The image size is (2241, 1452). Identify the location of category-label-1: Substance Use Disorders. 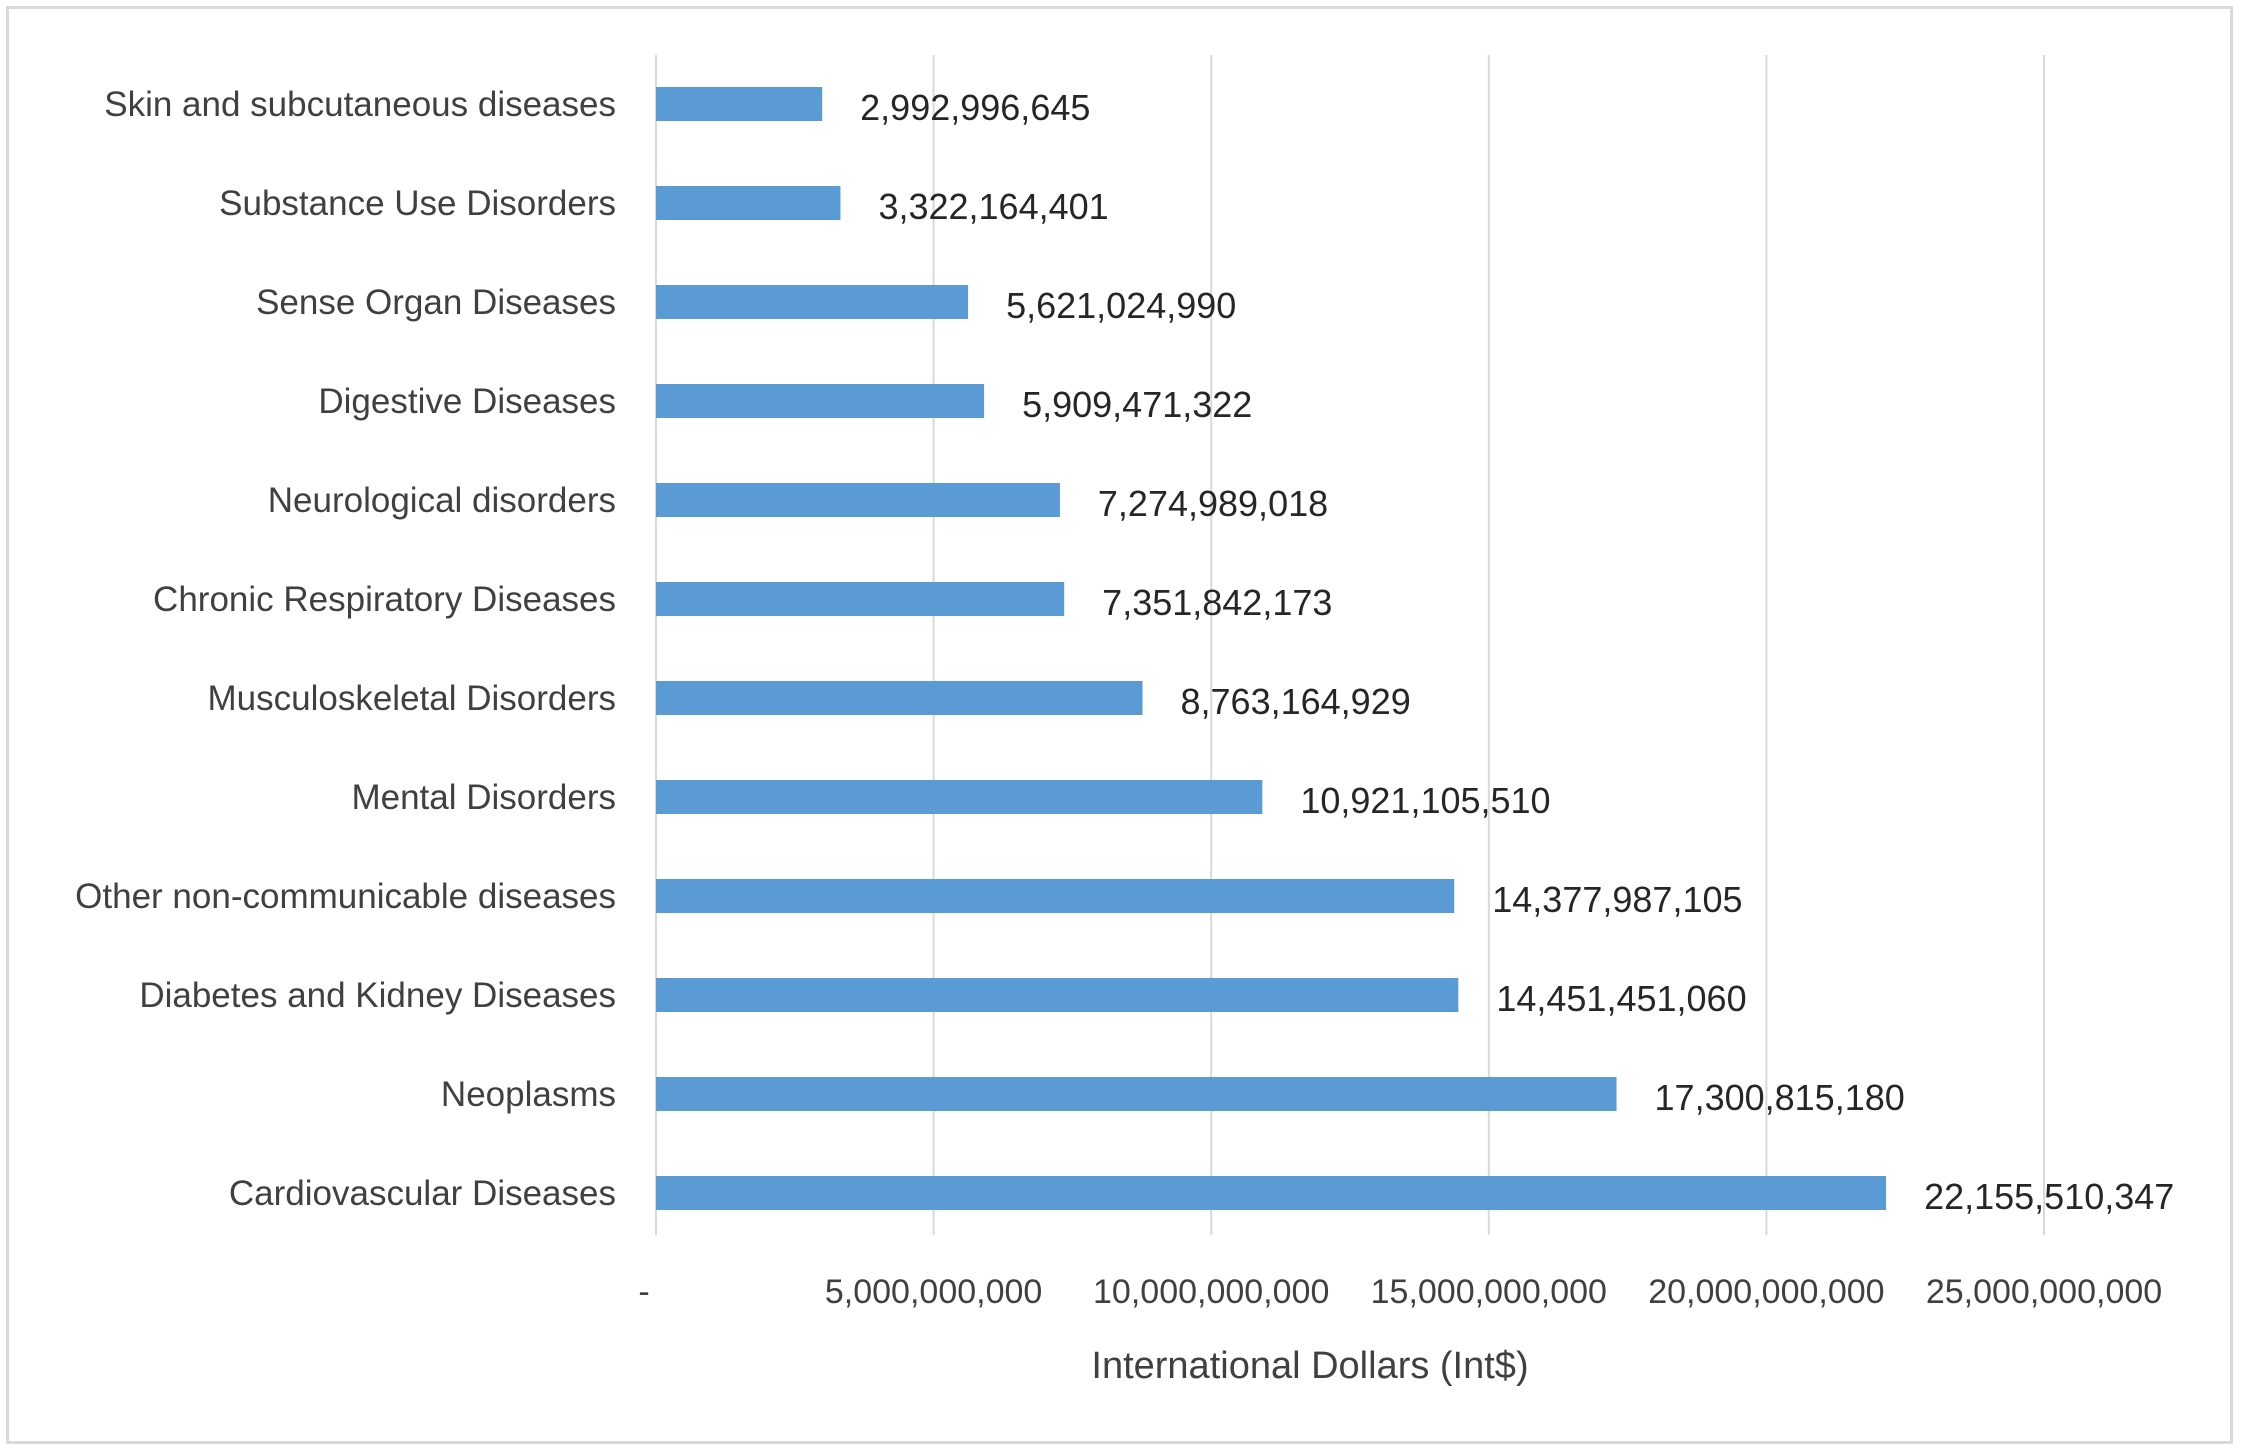
(417, 203).